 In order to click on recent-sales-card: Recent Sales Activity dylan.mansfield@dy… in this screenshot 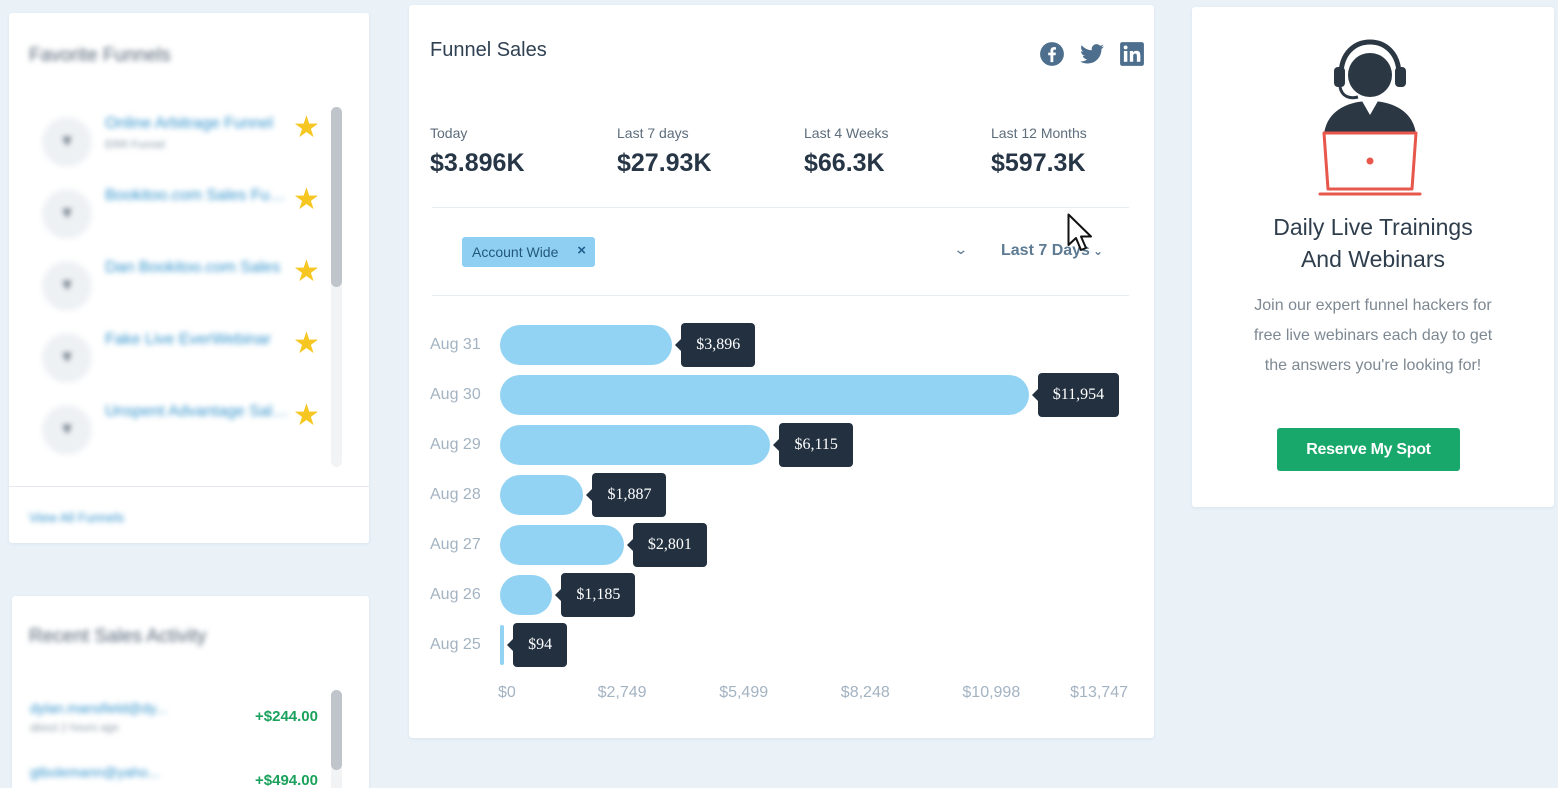, I will do `click(190, 692)`.